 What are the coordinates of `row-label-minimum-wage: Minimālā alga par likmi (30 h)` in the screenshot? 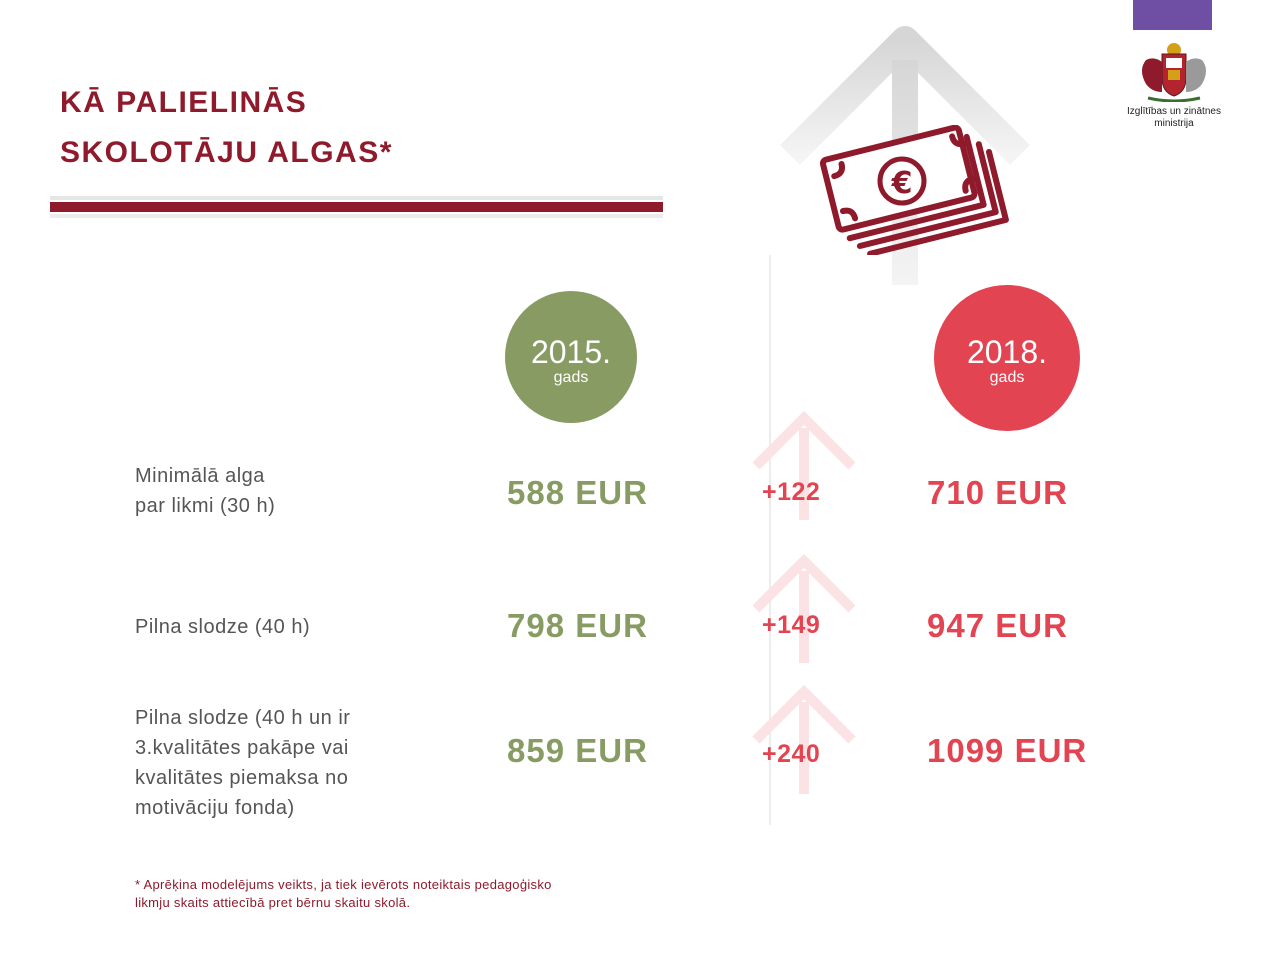 It's located at (205, 491).